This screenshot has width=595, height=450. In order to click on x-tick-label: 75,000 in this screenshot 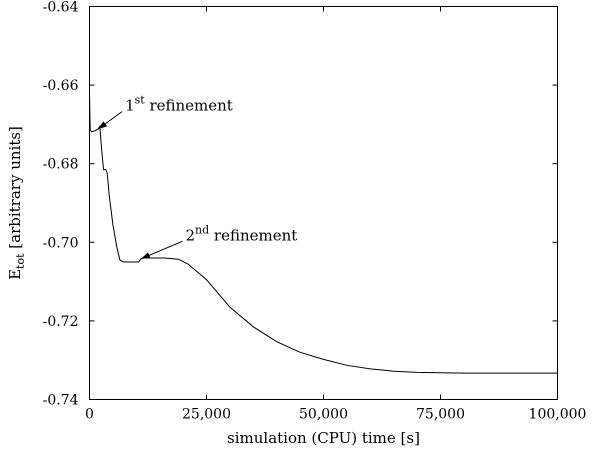, I will do `click(440, 415)`.